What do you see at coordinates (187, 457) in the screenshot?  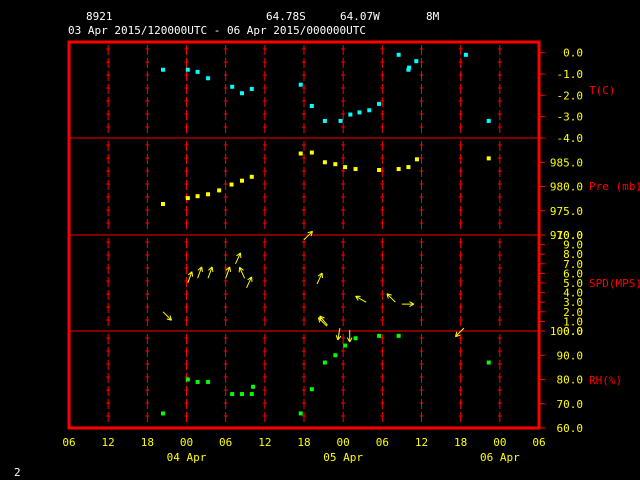 I see `x-date-label: 04 Apr` at bounding box center [187, 457].